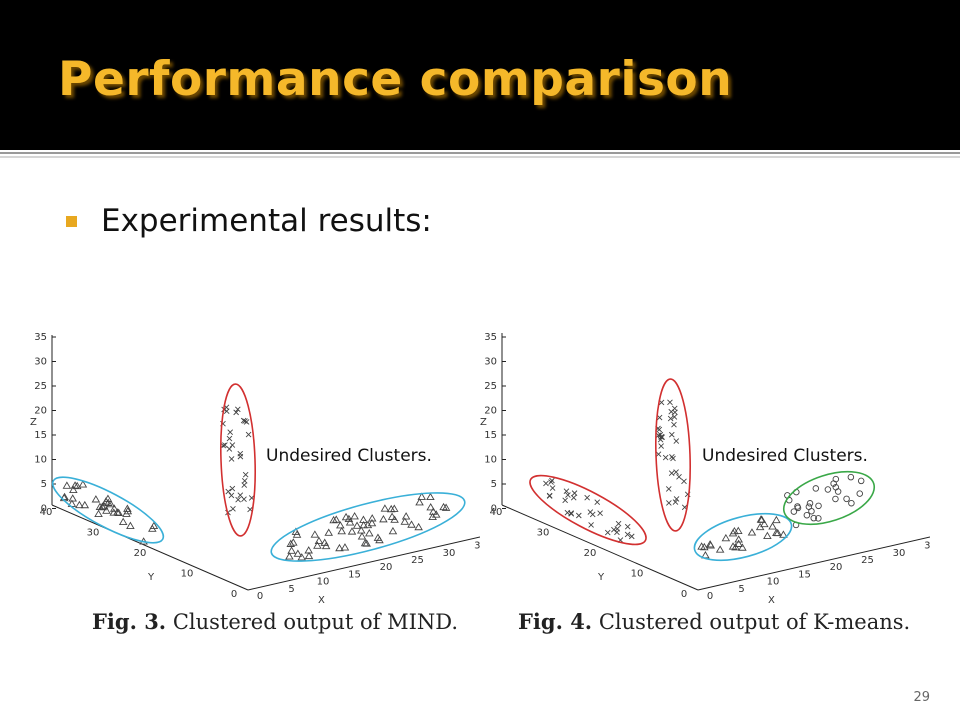 This screenshot has height=720, width=960. Describe the element at coordinates (684, 594) in the screenshot. I see `y-tick-label: 0` at that location.